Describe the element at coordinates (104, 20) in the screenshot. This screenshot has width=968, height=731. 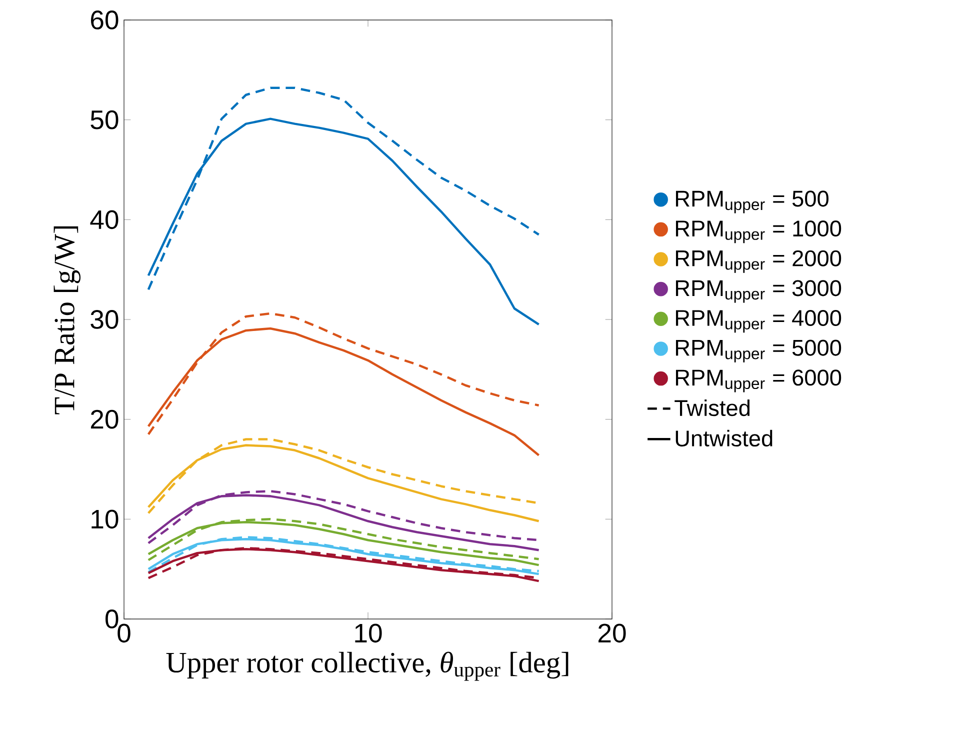
I see `y-tick-label: 60` at that location.